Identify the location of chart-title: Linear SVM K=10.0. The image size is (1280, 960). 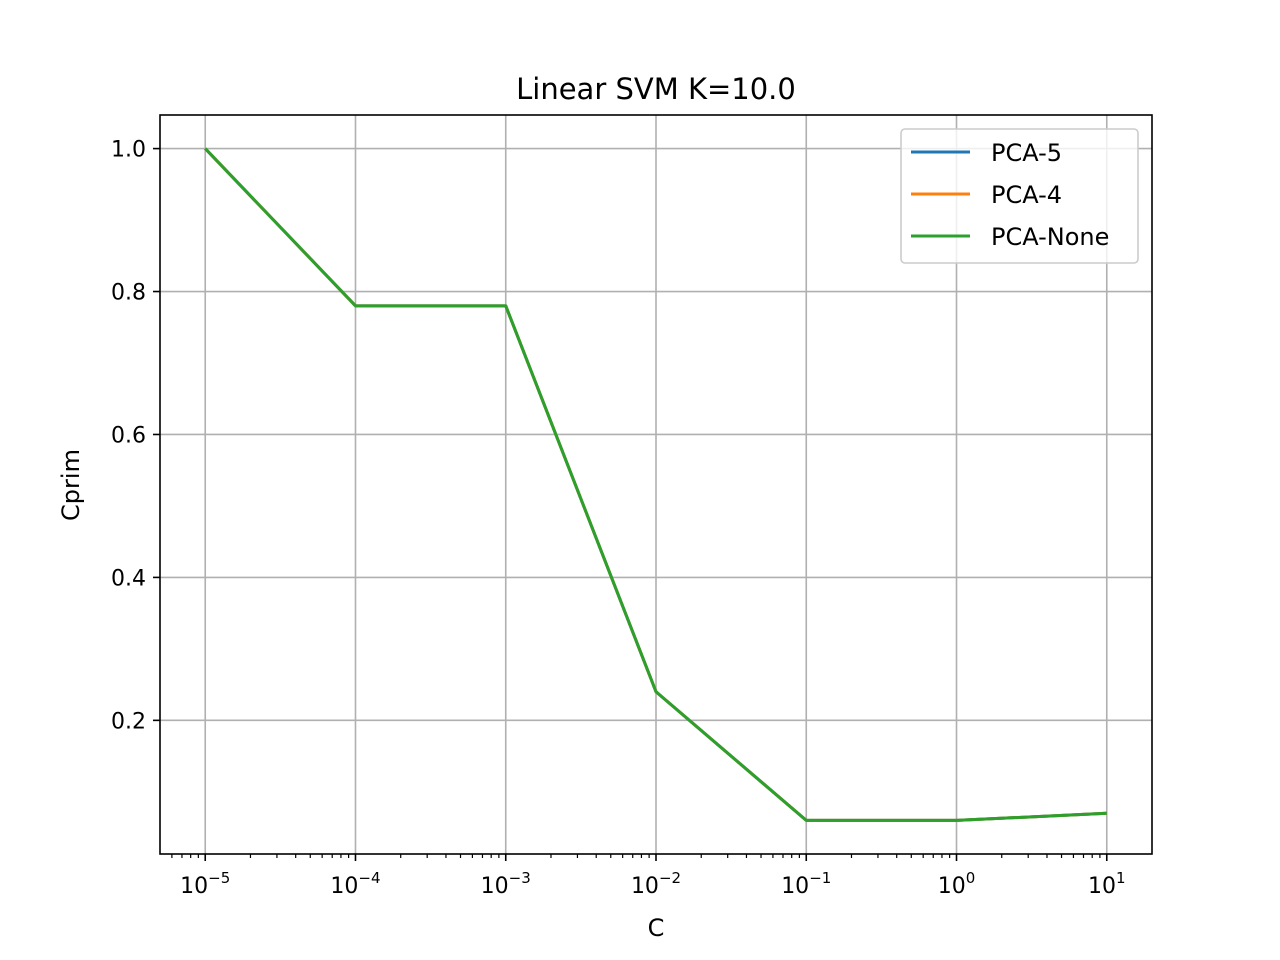
(656, 89).